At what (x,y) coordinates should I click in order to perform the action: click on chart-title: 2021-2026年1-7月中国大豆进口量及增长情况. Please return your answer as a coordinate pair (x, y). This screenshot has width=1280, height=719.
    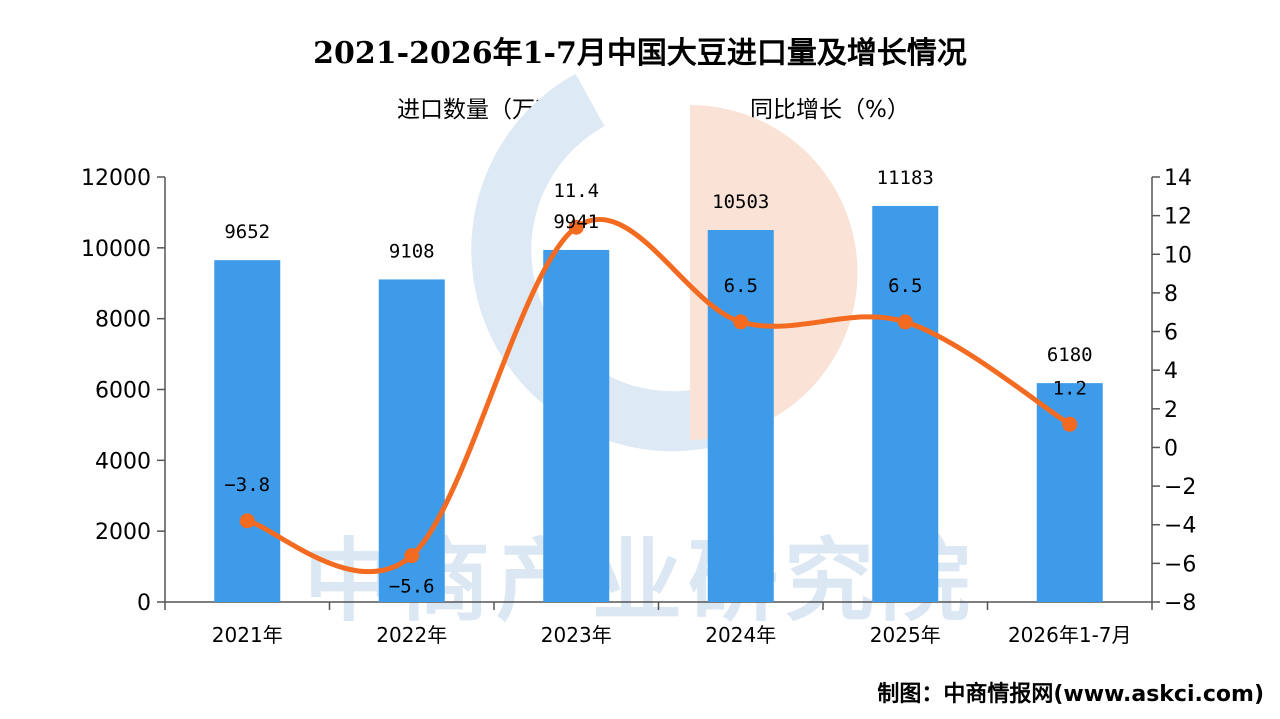
    Looking at the image, I should click on (640, 53).